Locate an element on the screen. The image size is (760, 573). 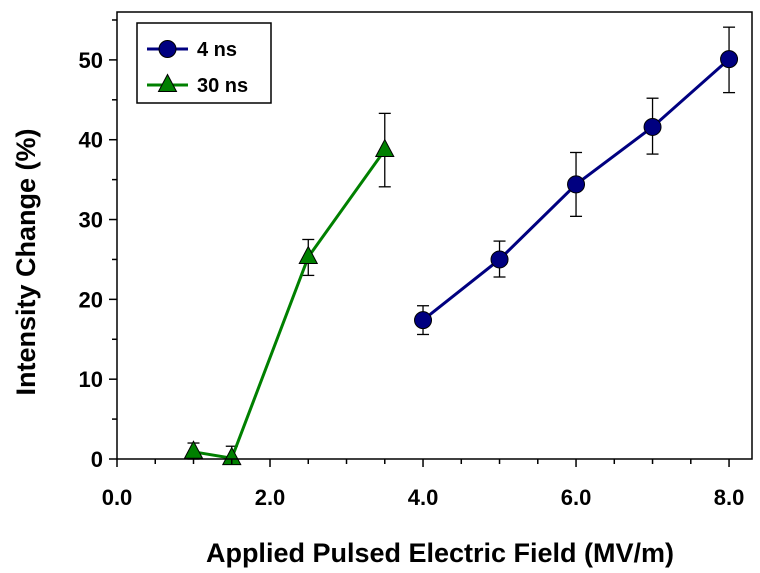
x-tick-label: 2.0 is located at coordinates (270, 497).